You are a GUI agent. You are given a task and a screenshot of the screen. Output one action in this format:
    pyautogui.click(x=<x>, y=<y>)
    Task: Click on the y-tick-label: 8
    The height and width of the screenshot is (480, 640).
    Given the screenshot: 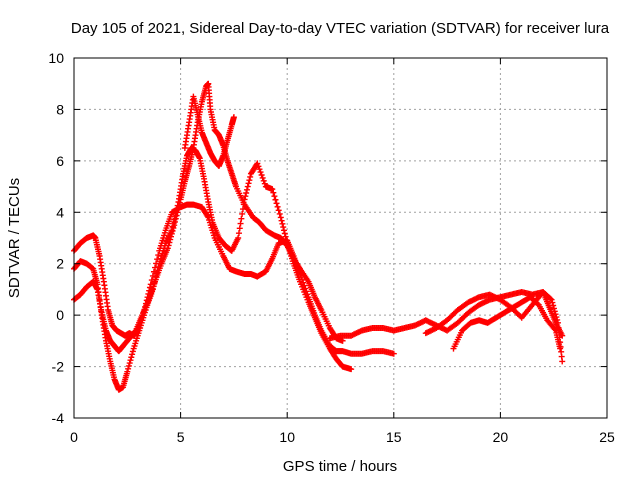 What is the action you would take?
    pyautogui.click(x=60, y=109)
    